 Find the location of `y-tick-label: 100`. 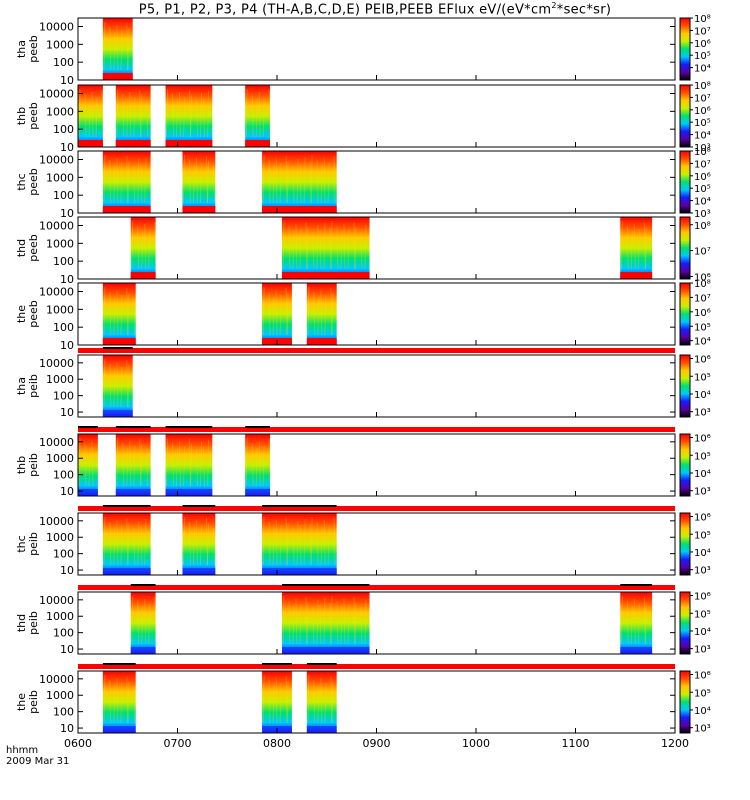

y-tick-label: 100 is located at coordinates (63, 475).